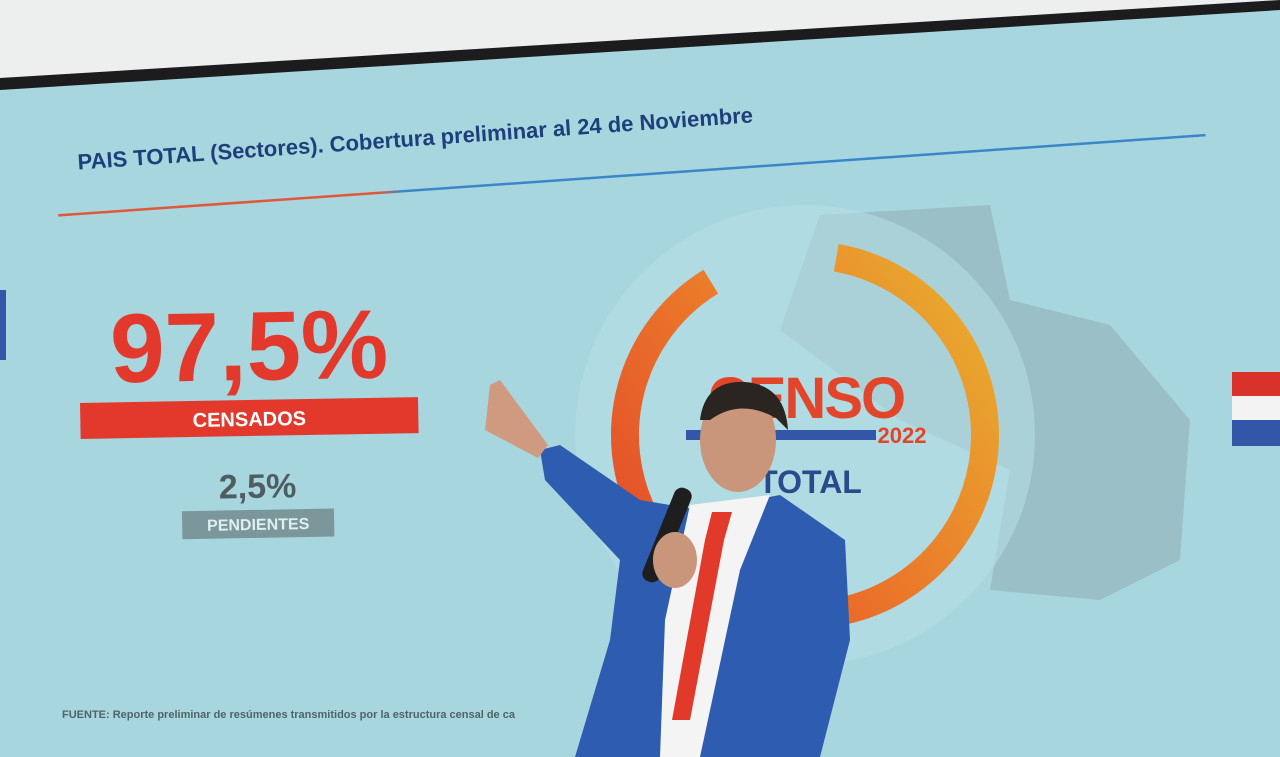 This screenshot has width=1280, height=757. What do you see at coordinates (675, 560) in the screenshot?
I see `hand-mic` at bounding box center [675, 560].